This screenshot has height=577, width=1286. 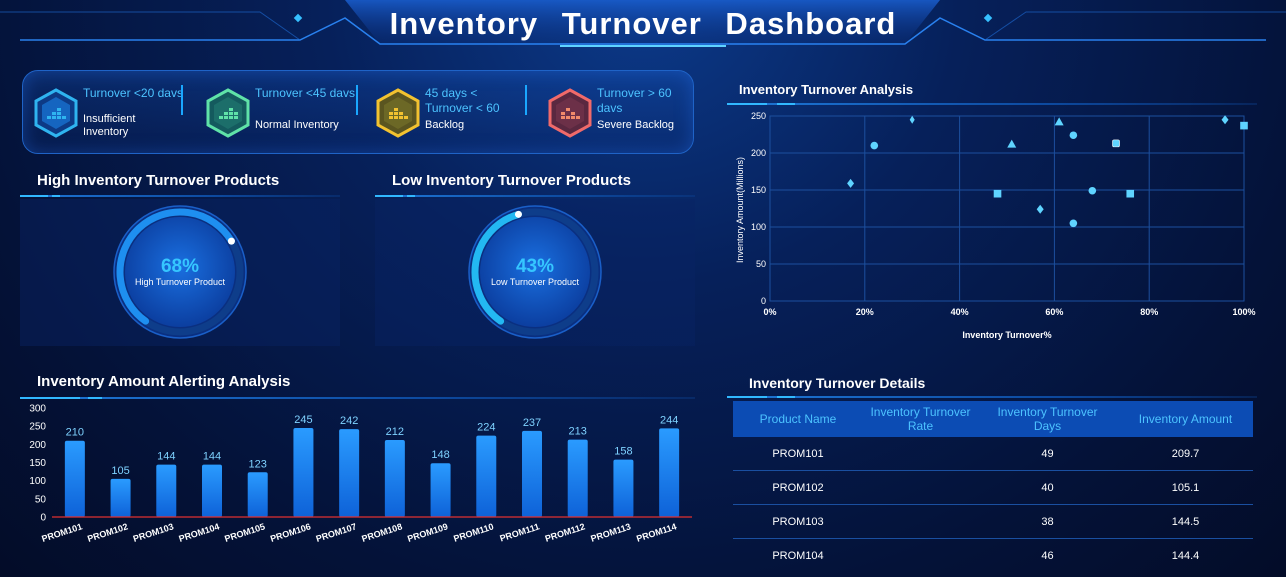 I want to click on bar-x-tick-label: PROM104, so click(x=199, y=532).